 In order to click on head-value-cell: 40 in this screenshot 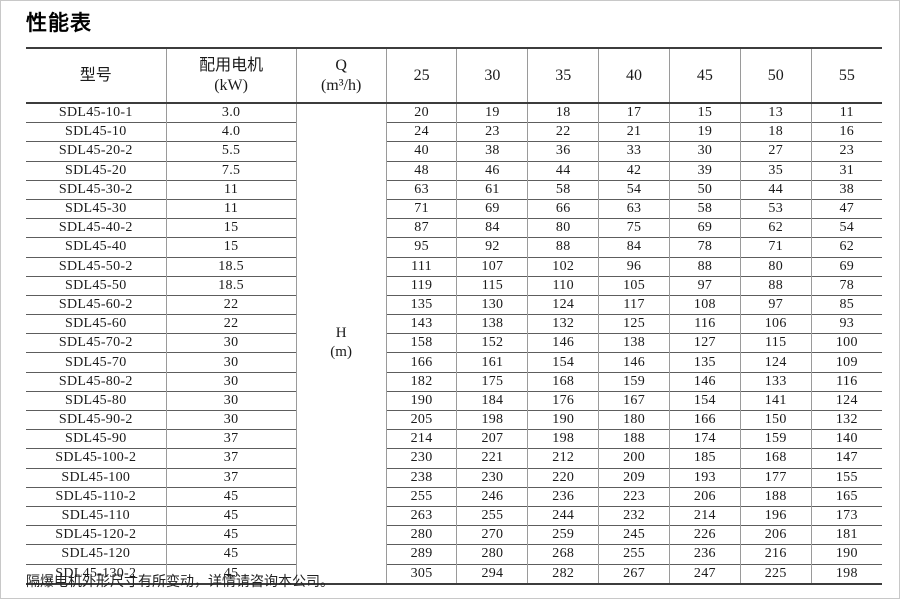, I will do `click(421, 151)`.